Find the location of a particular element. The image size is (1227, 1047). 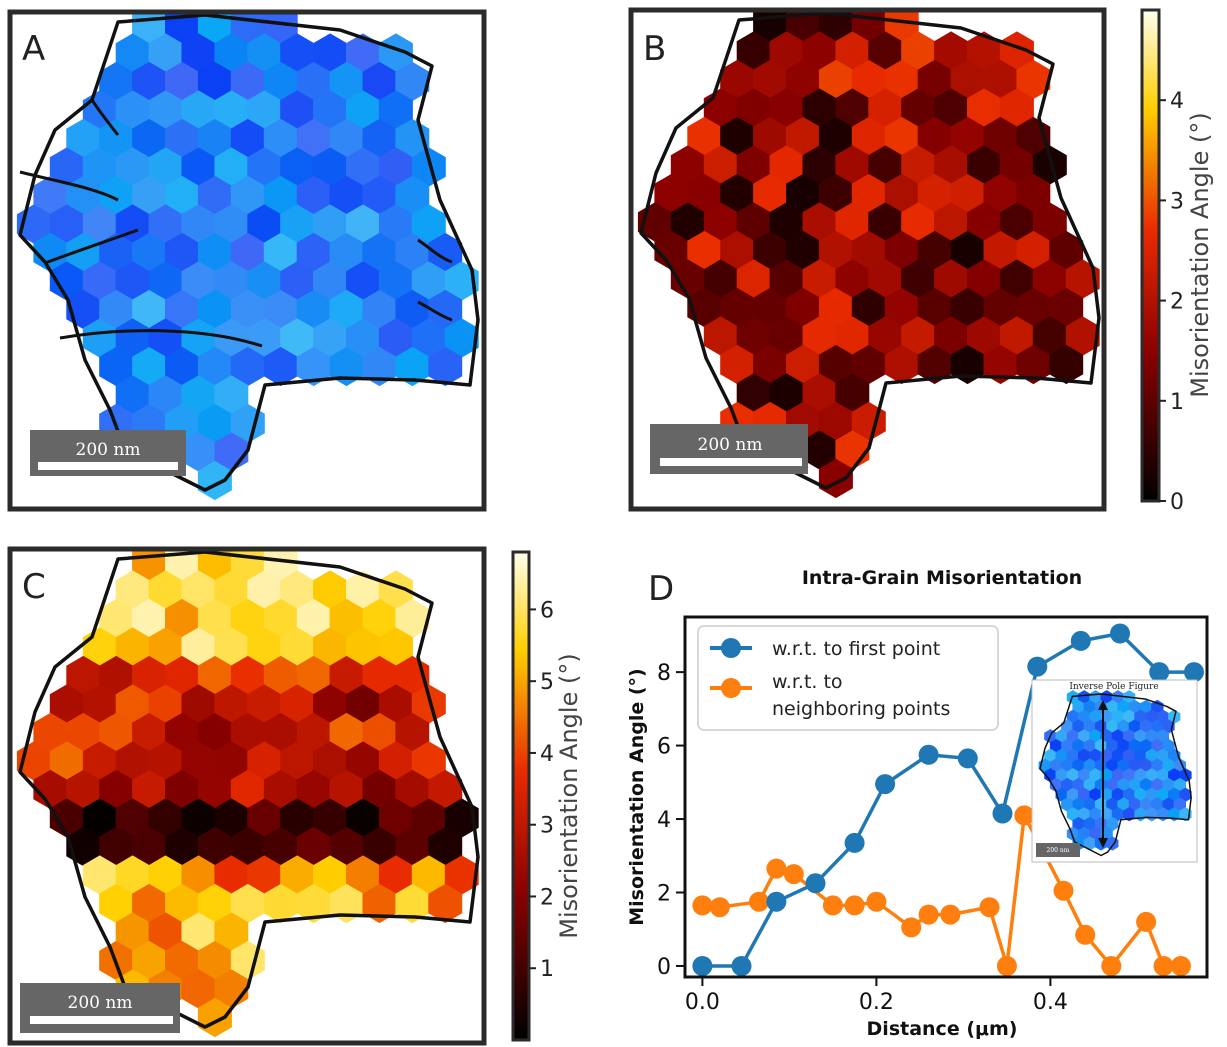

inset-inverse-pole-figure: Inverse Pole Figure 200 nm is located at coordinates (1114, 771).